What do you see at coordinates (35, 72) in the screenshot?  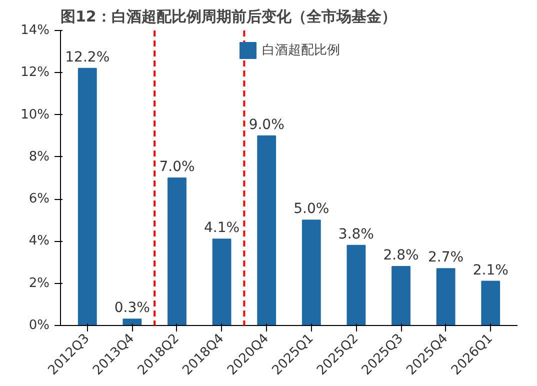 I see `y-tick-label: 12%` at bounding box center [35, 72].